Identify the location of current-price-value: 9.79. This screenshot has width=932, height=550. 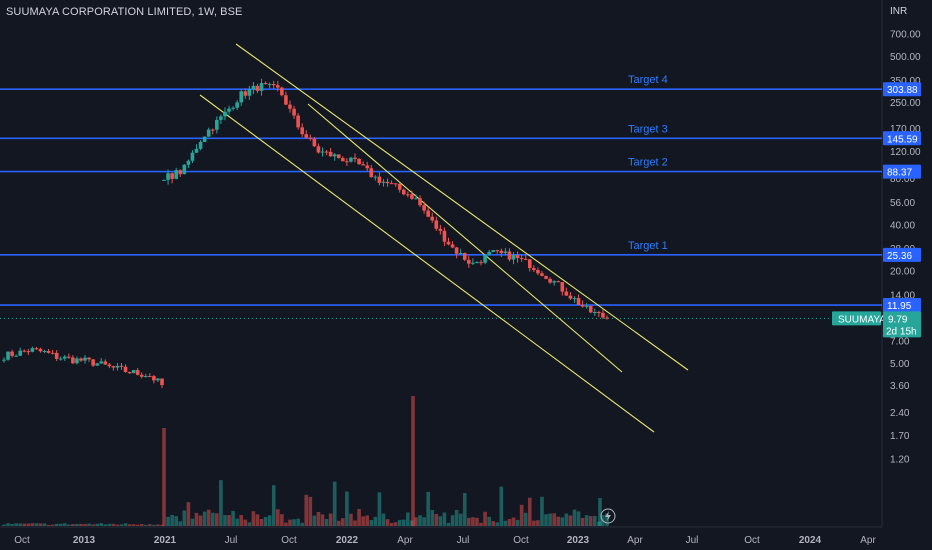
(898, 319).